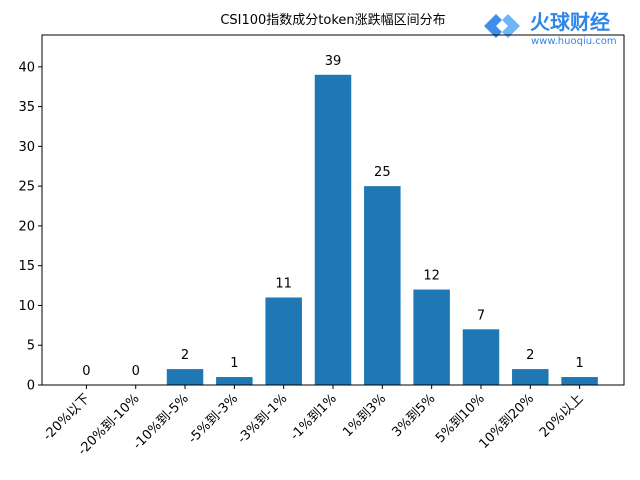 The width and height of the screenshot is (640, 480). What do you see at coordinates (481, 315) in the screenshot?
I see `value-label: 7` at bounding box center [481, 315].